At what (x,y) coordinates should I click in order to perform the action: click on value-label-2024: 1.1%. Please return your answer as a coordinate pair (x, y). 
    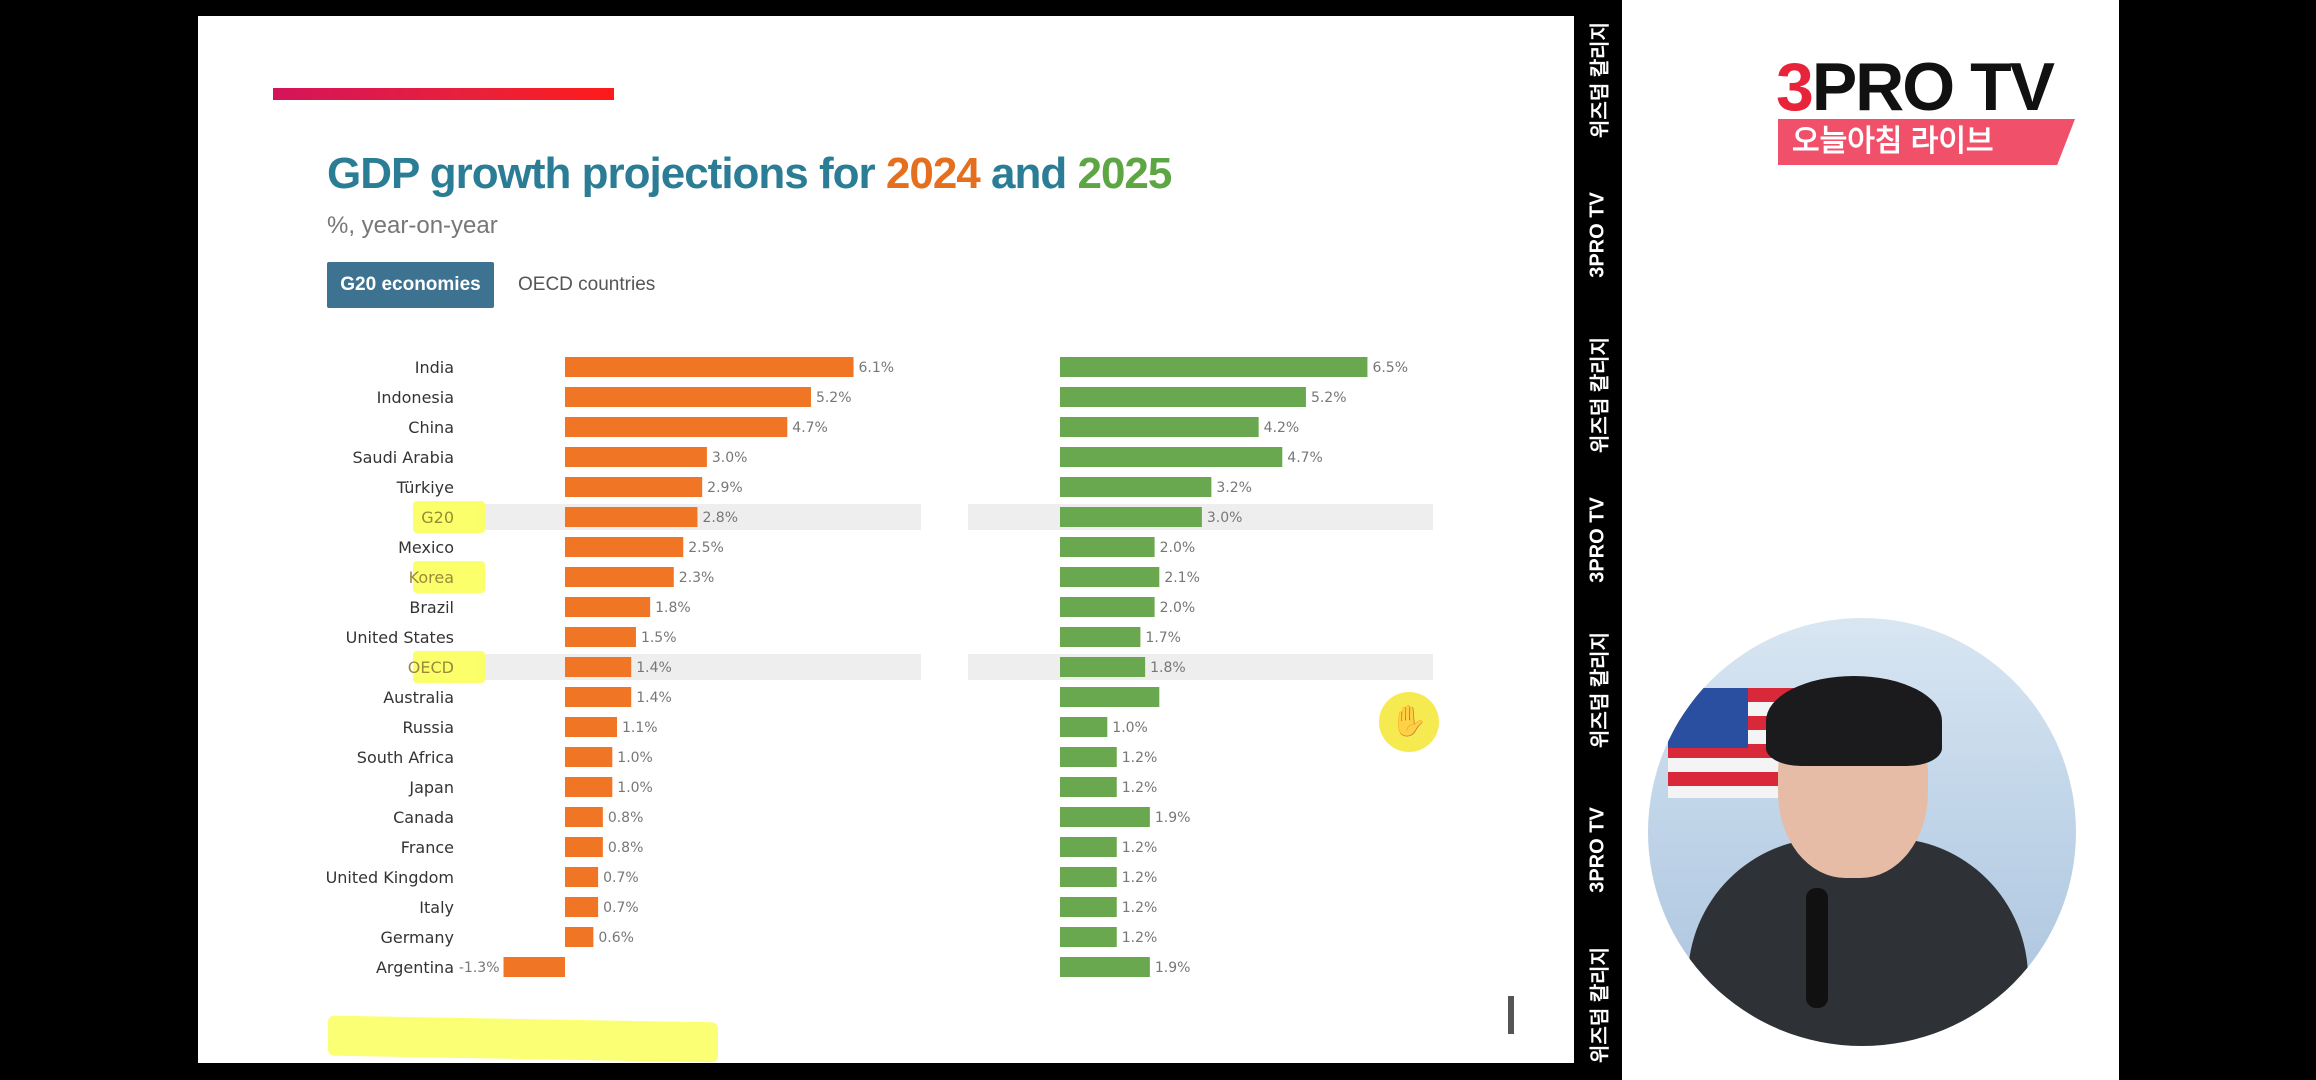
    Looking at the image, I should click on (640, 728).